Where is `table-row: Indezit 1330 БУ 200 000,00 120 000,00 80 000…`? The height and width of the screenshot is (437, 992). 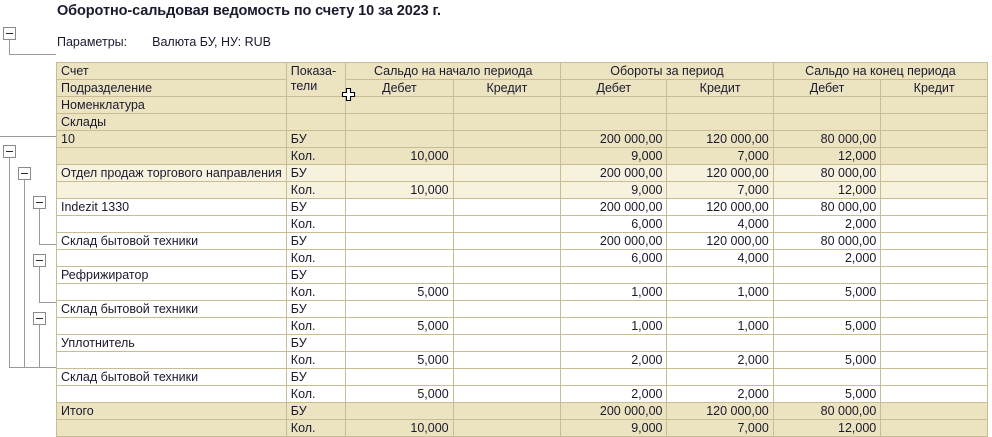
table-row: Indezit 1330 БУ 200 000,00 120 000,00 80 000… is located at coordinates (522, 207).